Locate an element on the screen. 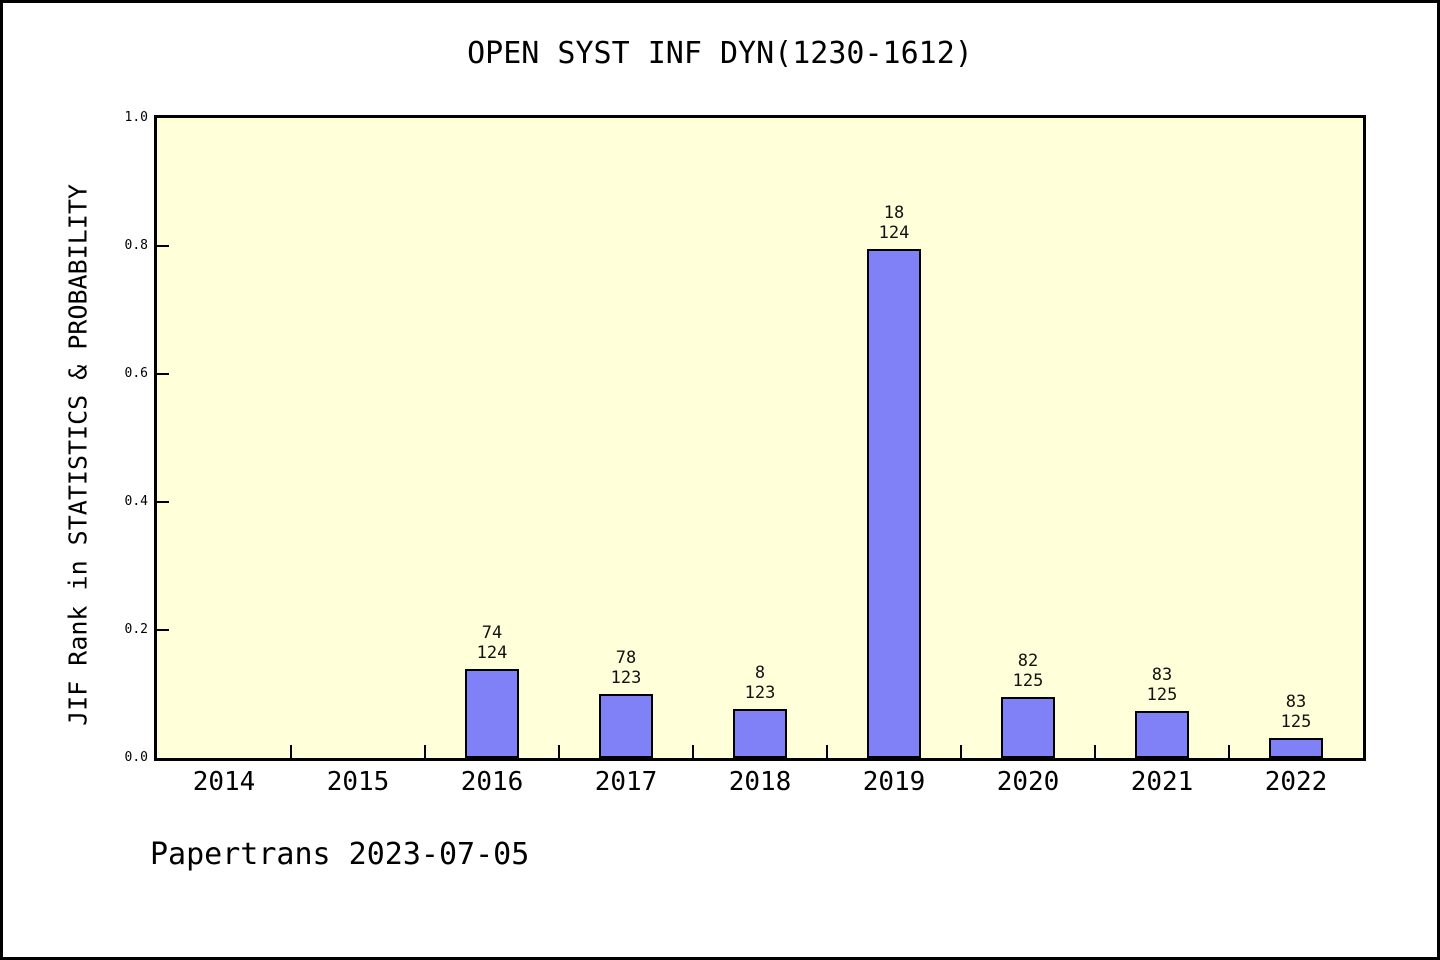  x-axis-category-label: 2022 is located at coordinates (1296, 782).